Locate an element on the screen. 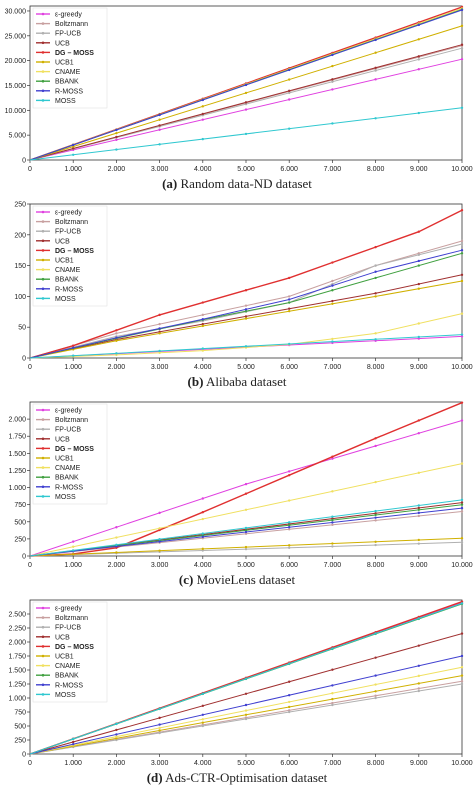 Image resolution: width=474 pixels, height=792 pixels. chart-d-y-tick-label: 750 is located at coordinates (20, 713).